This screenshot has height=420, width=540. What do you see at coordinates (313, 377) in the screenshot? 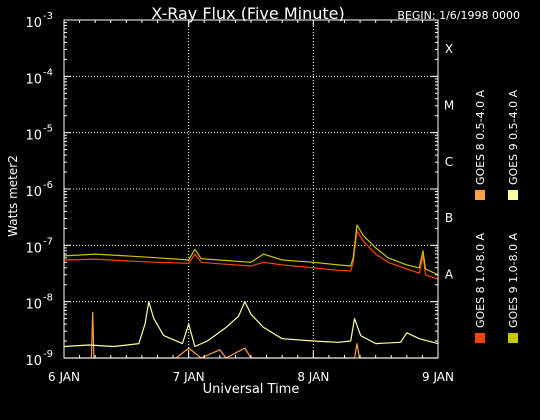
I see `x-tick-label: 8 JAN` at bounding box center [313, 377].